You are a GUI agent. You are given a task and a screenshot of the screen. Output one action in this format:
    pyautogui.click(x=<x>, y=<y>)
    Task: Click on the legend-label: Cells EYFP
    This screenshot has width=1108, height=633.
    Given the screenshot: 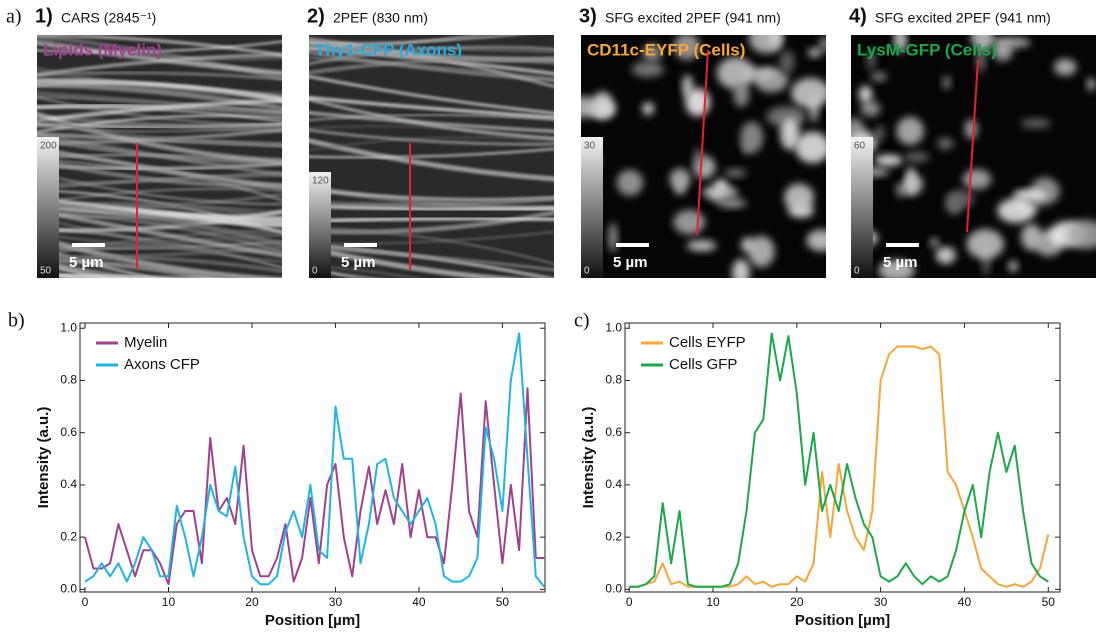 What is the action you would take?
    pyautogui.click(x=707, y=342)
    